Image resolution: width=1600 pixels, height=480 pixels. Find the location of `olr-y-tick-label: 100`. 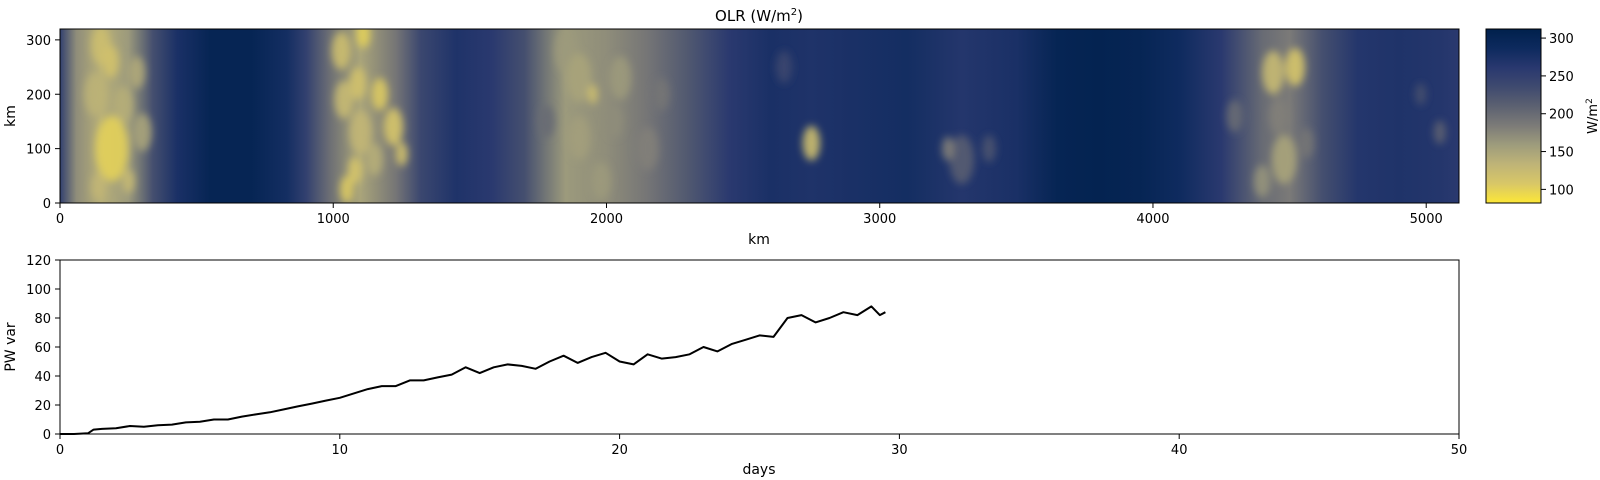

olr-y-tick-label: 100 is located at coordinates (38, 150).